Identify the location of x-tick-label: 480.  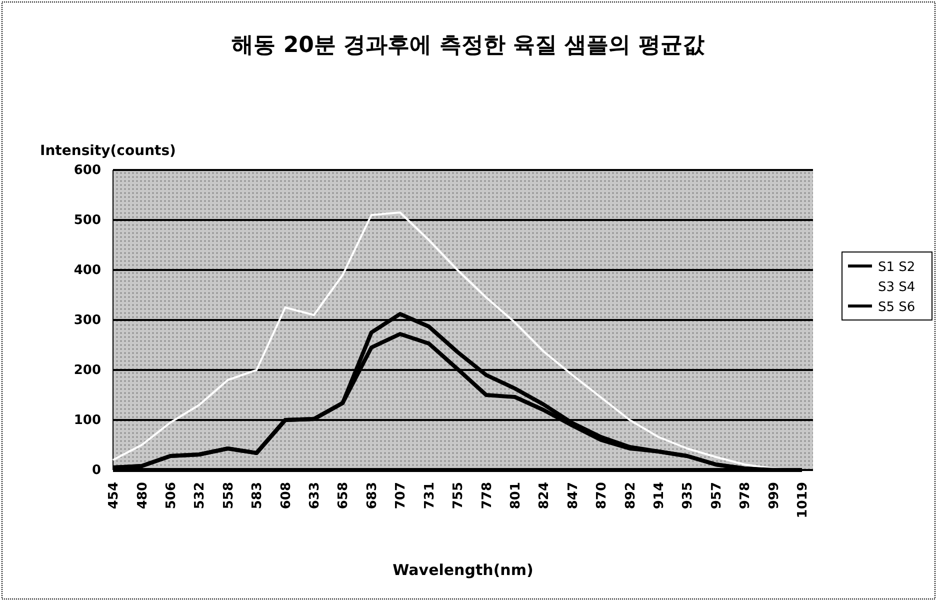
(142, 496).